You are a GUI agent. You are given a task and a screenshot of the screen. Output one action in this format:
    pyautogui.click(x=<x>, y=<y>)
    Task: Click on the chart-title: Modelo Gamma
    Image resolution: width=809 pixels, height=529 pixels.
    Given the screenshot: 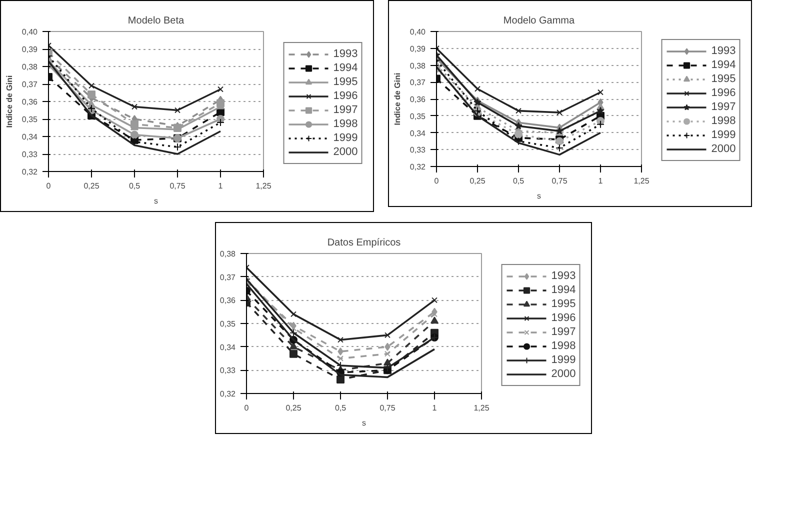 What is the action you would take?
    pyautogui.click(x=539, y=21)
    